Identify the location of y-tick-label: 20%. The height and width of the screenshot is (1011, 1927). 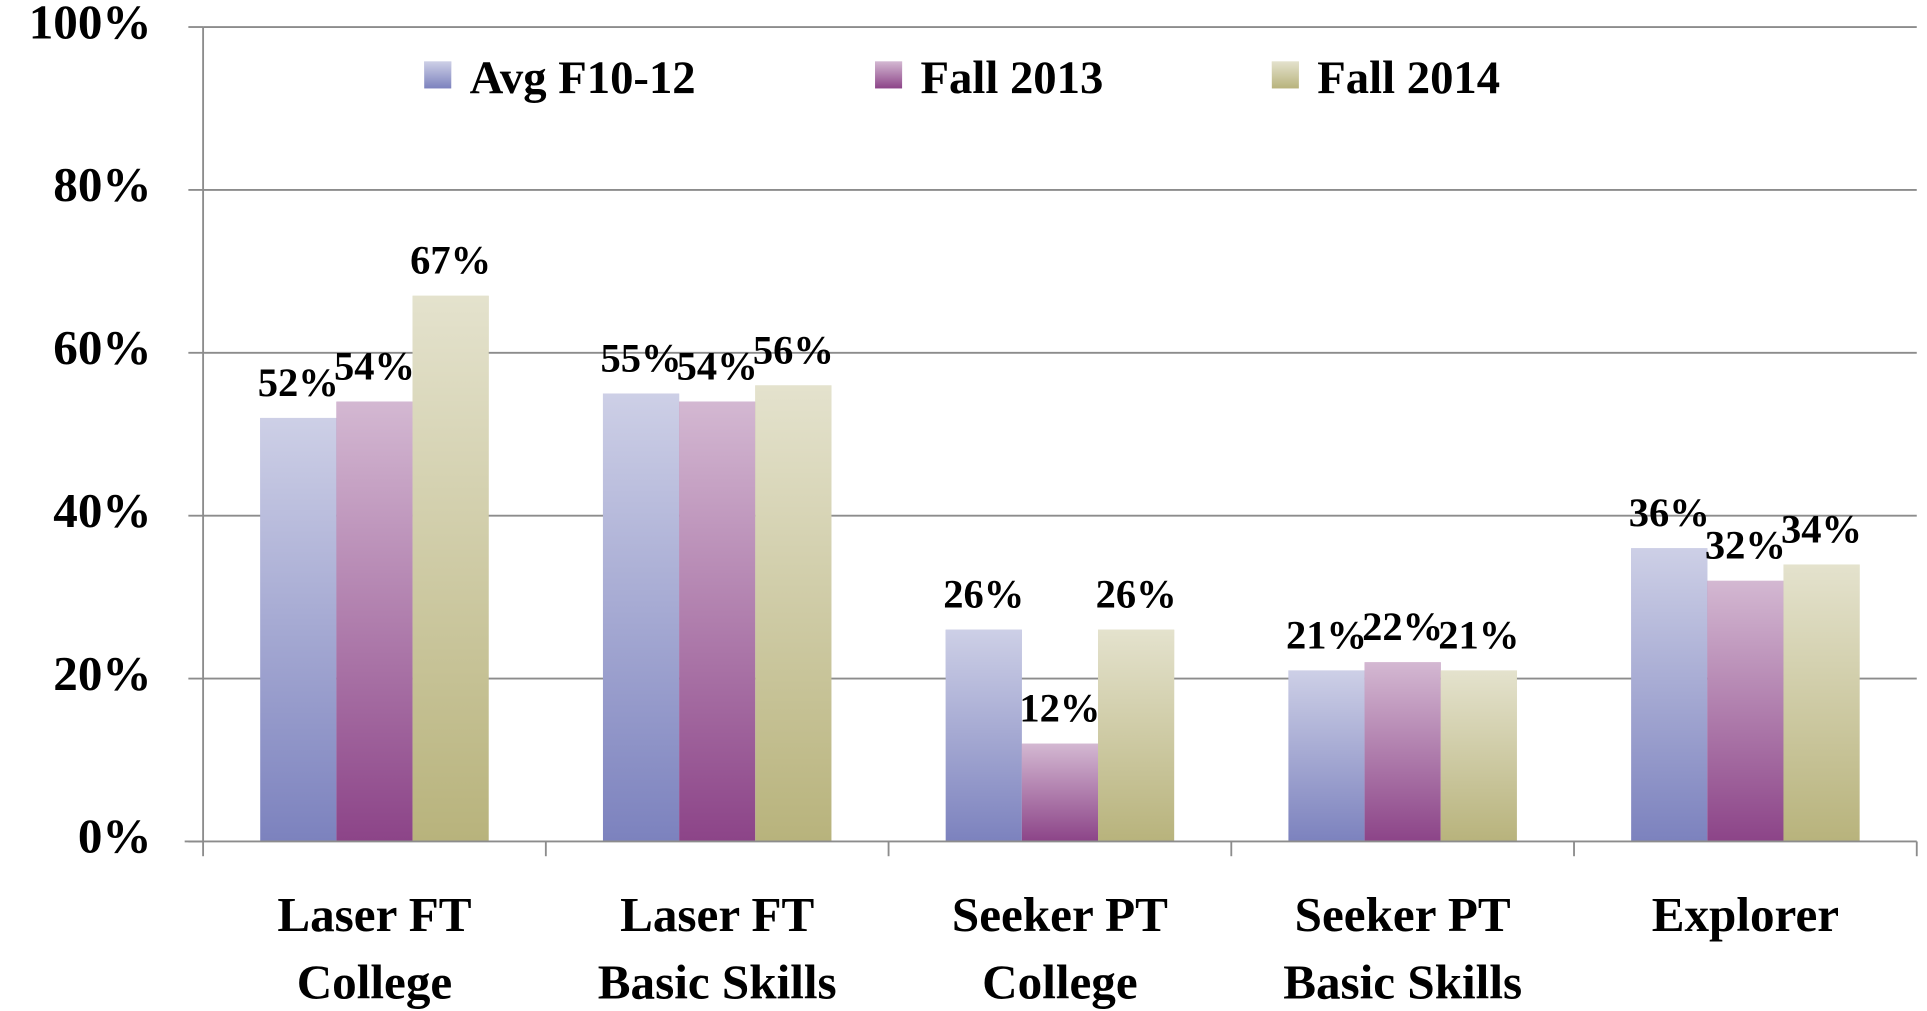
(102, 673).